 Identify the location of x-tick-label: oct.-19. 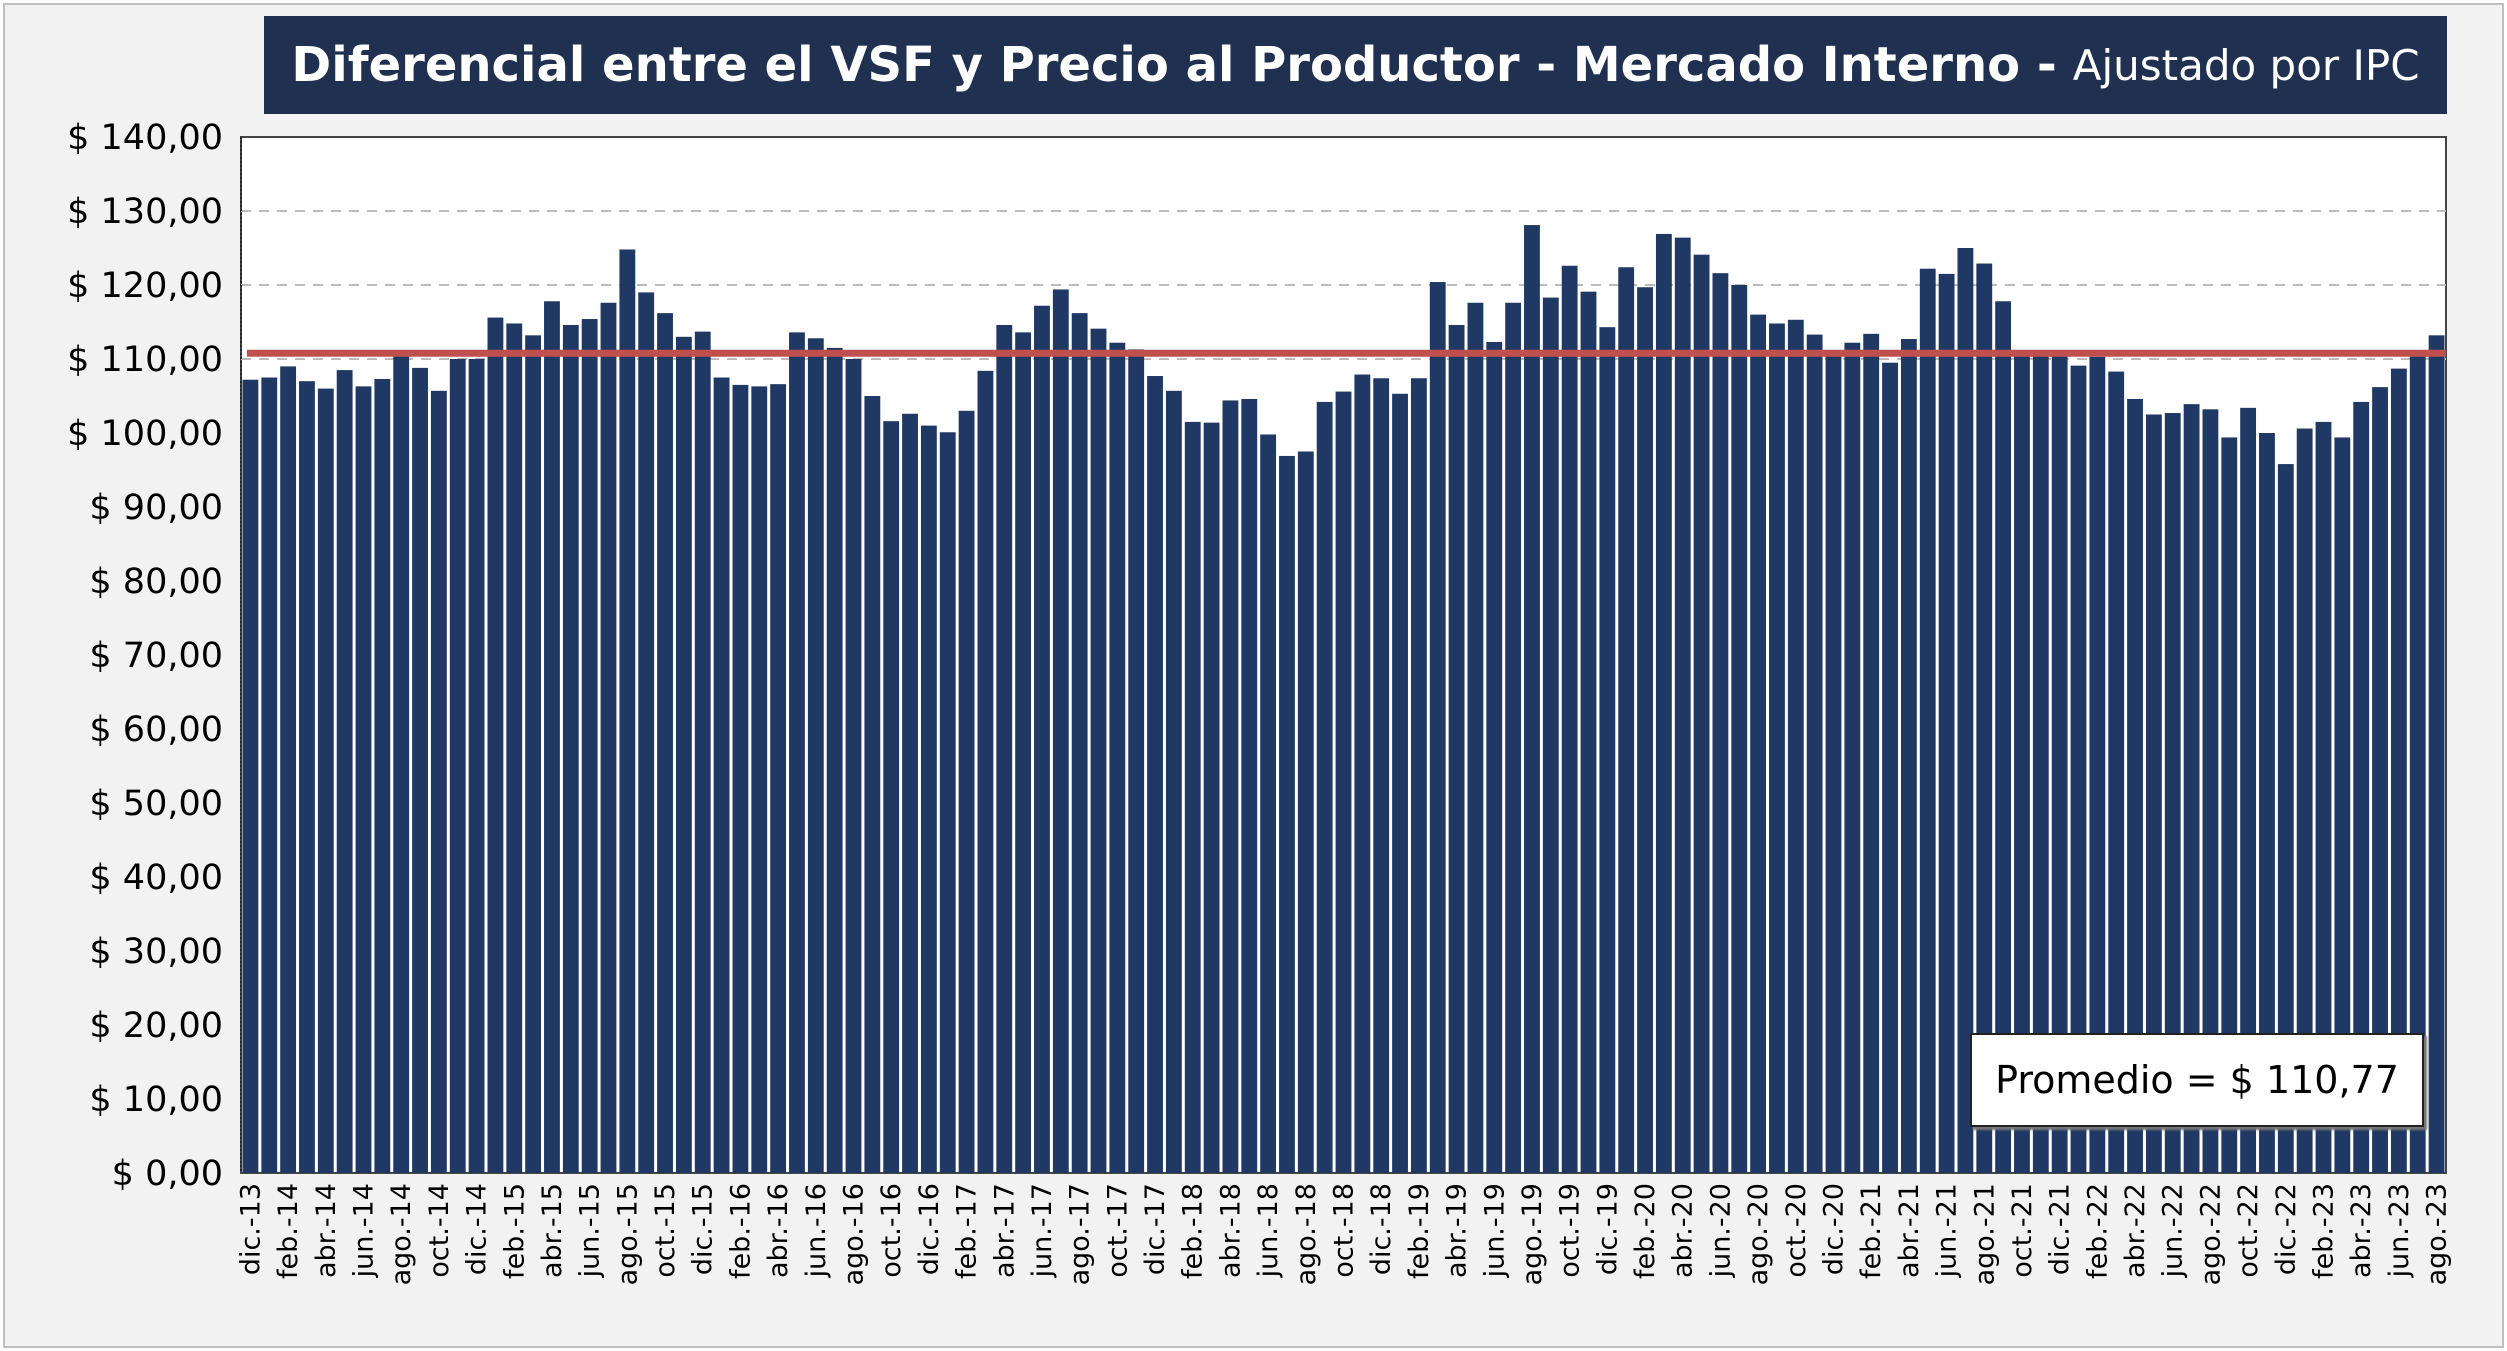
(1570, 1230).